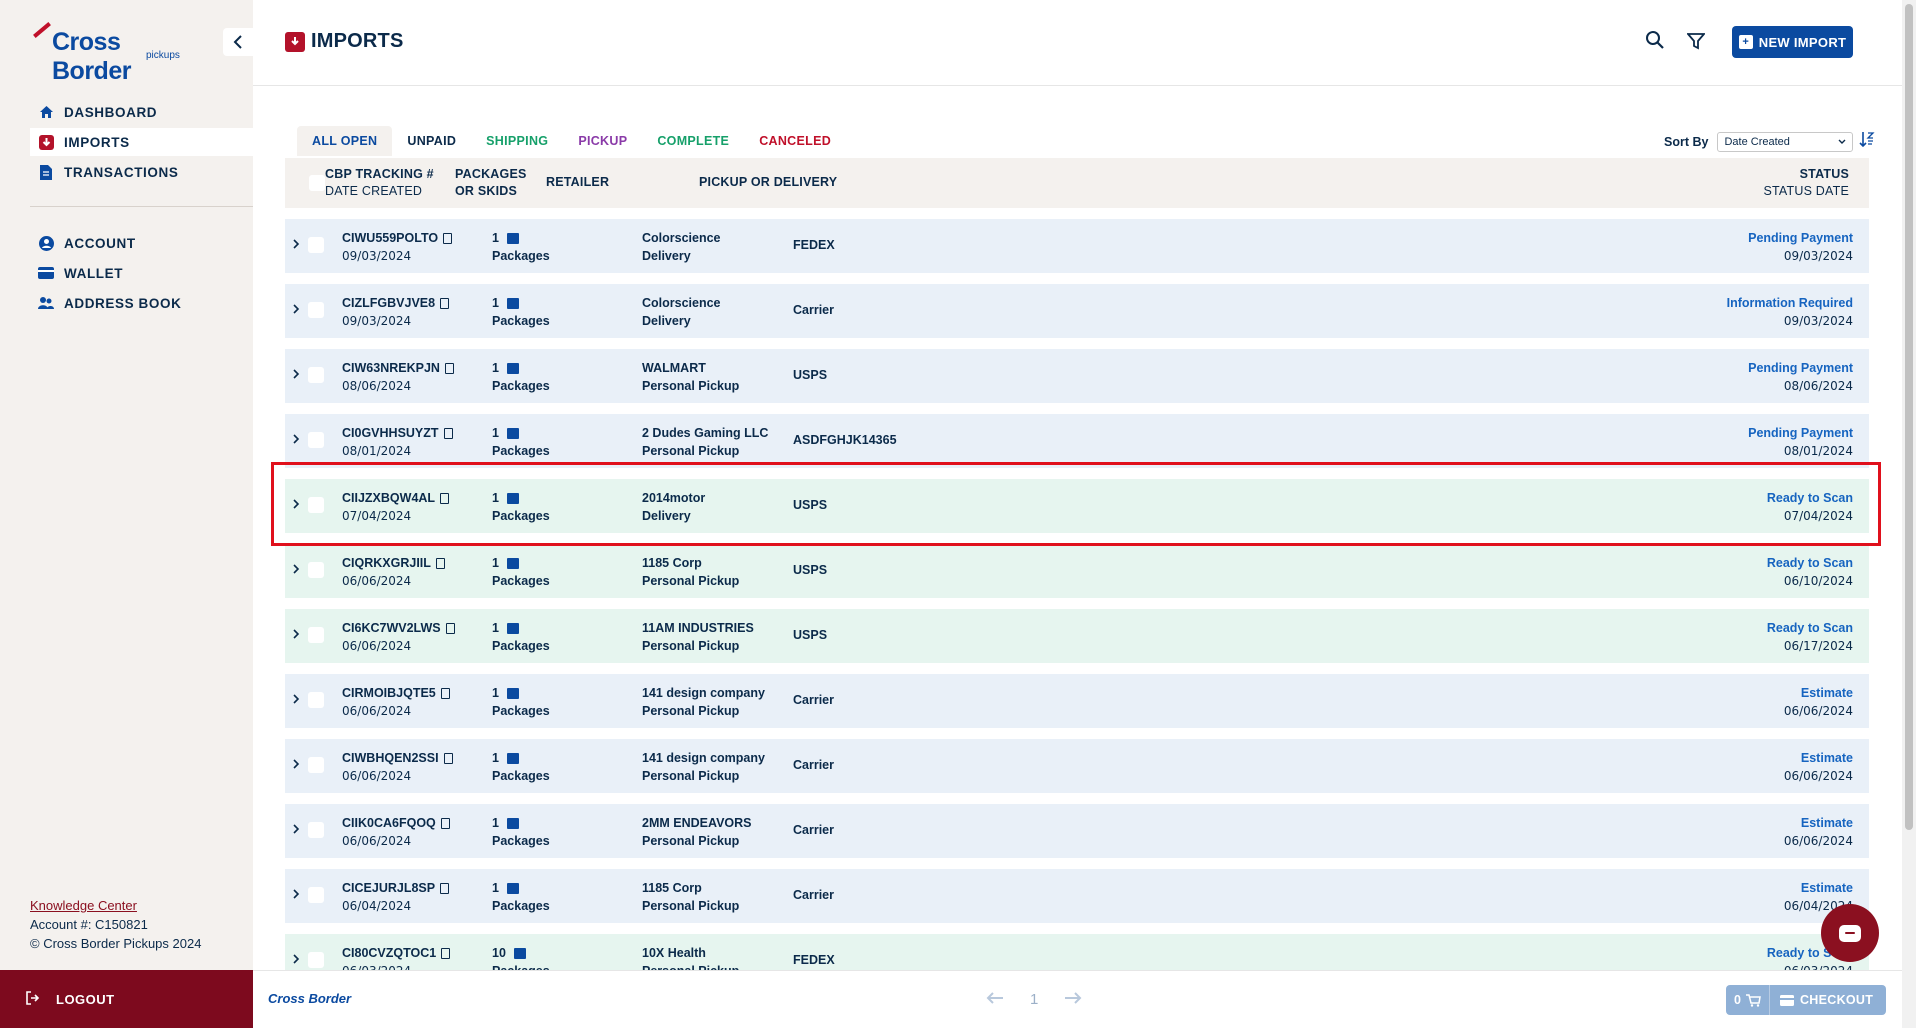 Image resolution: width=1916 pixels, height=1028 pixels. Describe the element at coordinates (1800, 368) in the screenshot. I see `status-text: Pending Payment` at that location.